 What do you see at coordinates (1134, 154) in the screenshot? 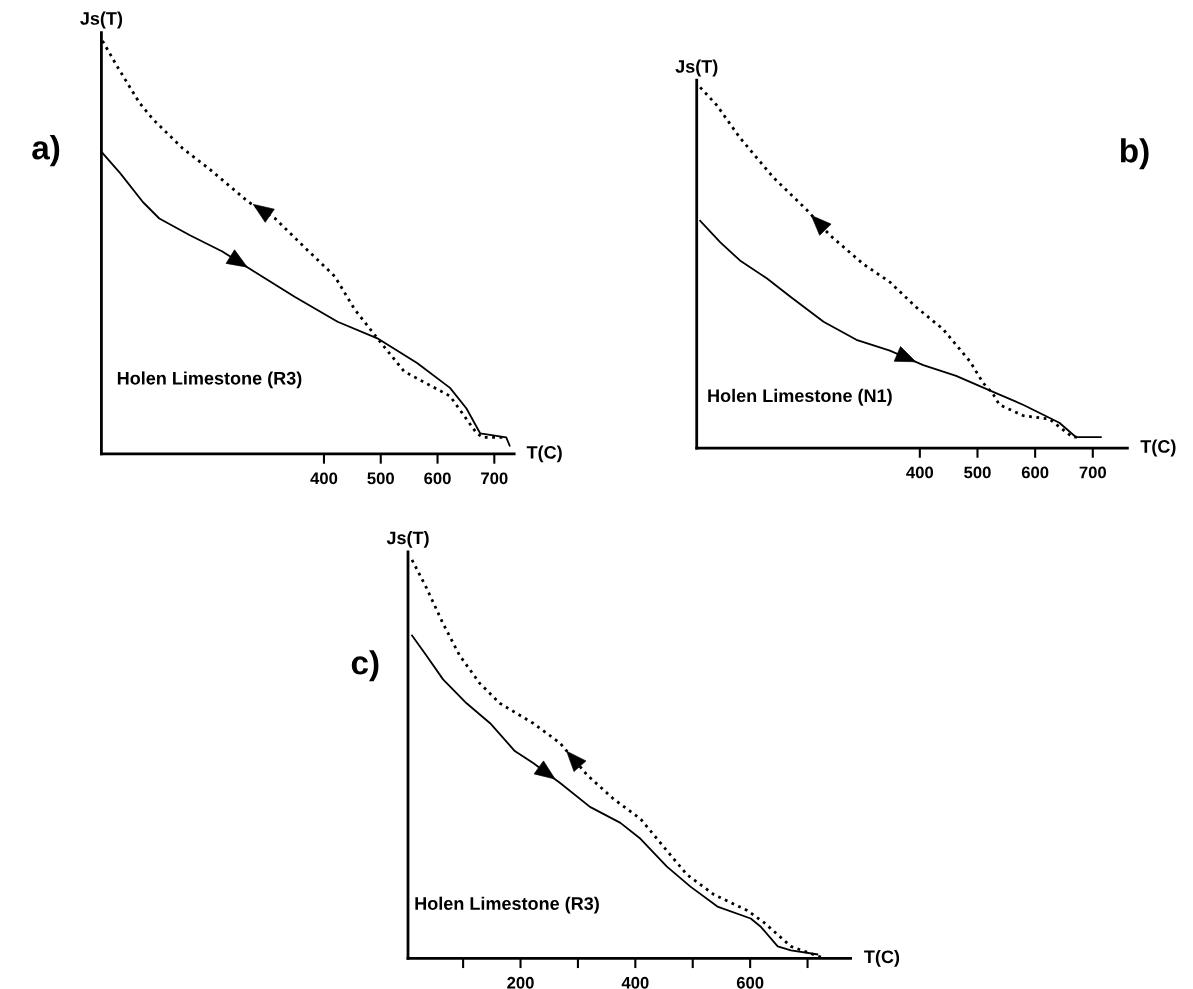
I see `text: b)` at bounding box center [1134, 154].